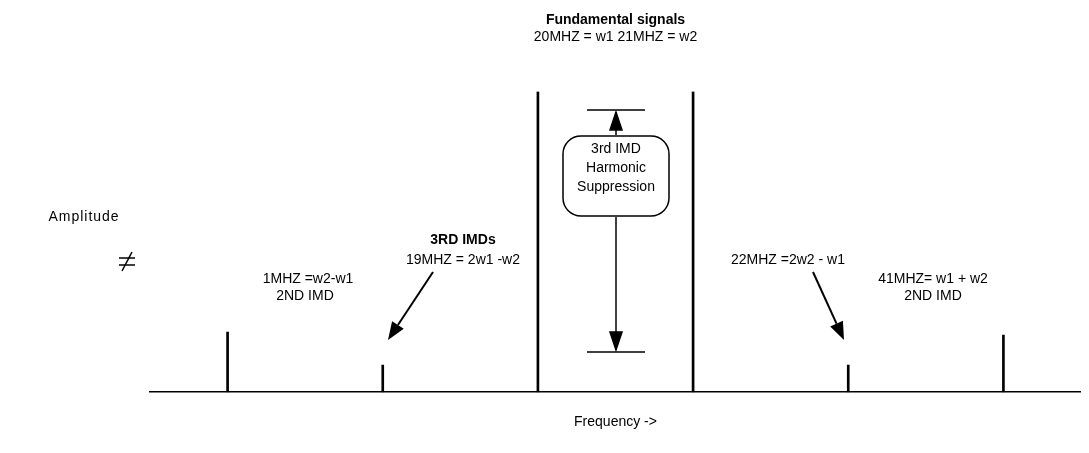 The image size is (1089, 453). What do you see at coordinates (615, 36) in the screenshot?
I see `chart-subtitle: 20MHZ = w1 21MHZ = w2` at bounding box center [615, 36].